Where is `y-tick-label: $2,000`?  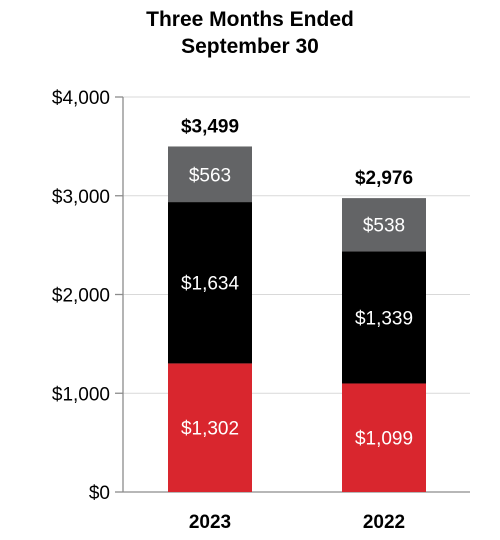 y-tick-label: $2,000 is located at coordinates (81, 296).